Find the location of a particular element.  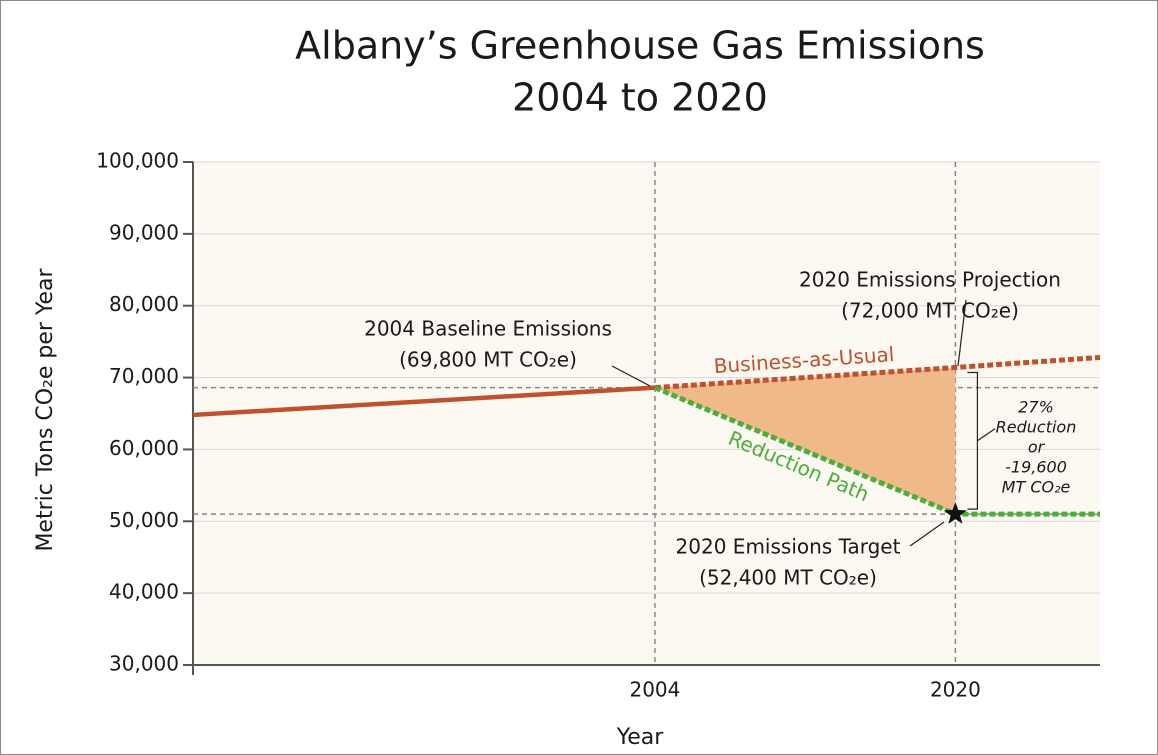

annotation: 2020 Emissions Projection is located at coordinates (930, 280).